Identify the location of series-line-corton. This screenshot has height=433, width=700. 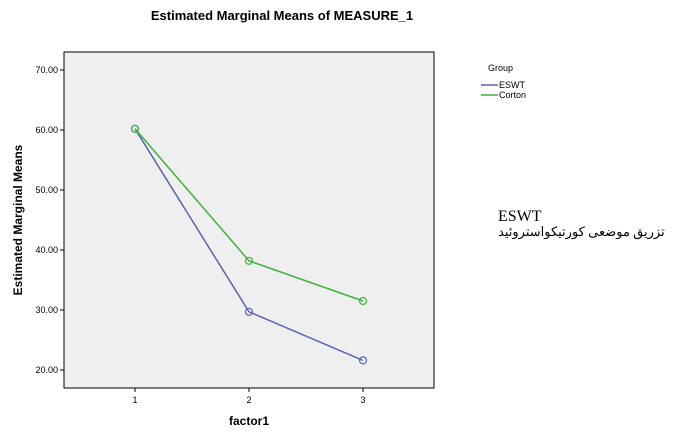
(249, 215).